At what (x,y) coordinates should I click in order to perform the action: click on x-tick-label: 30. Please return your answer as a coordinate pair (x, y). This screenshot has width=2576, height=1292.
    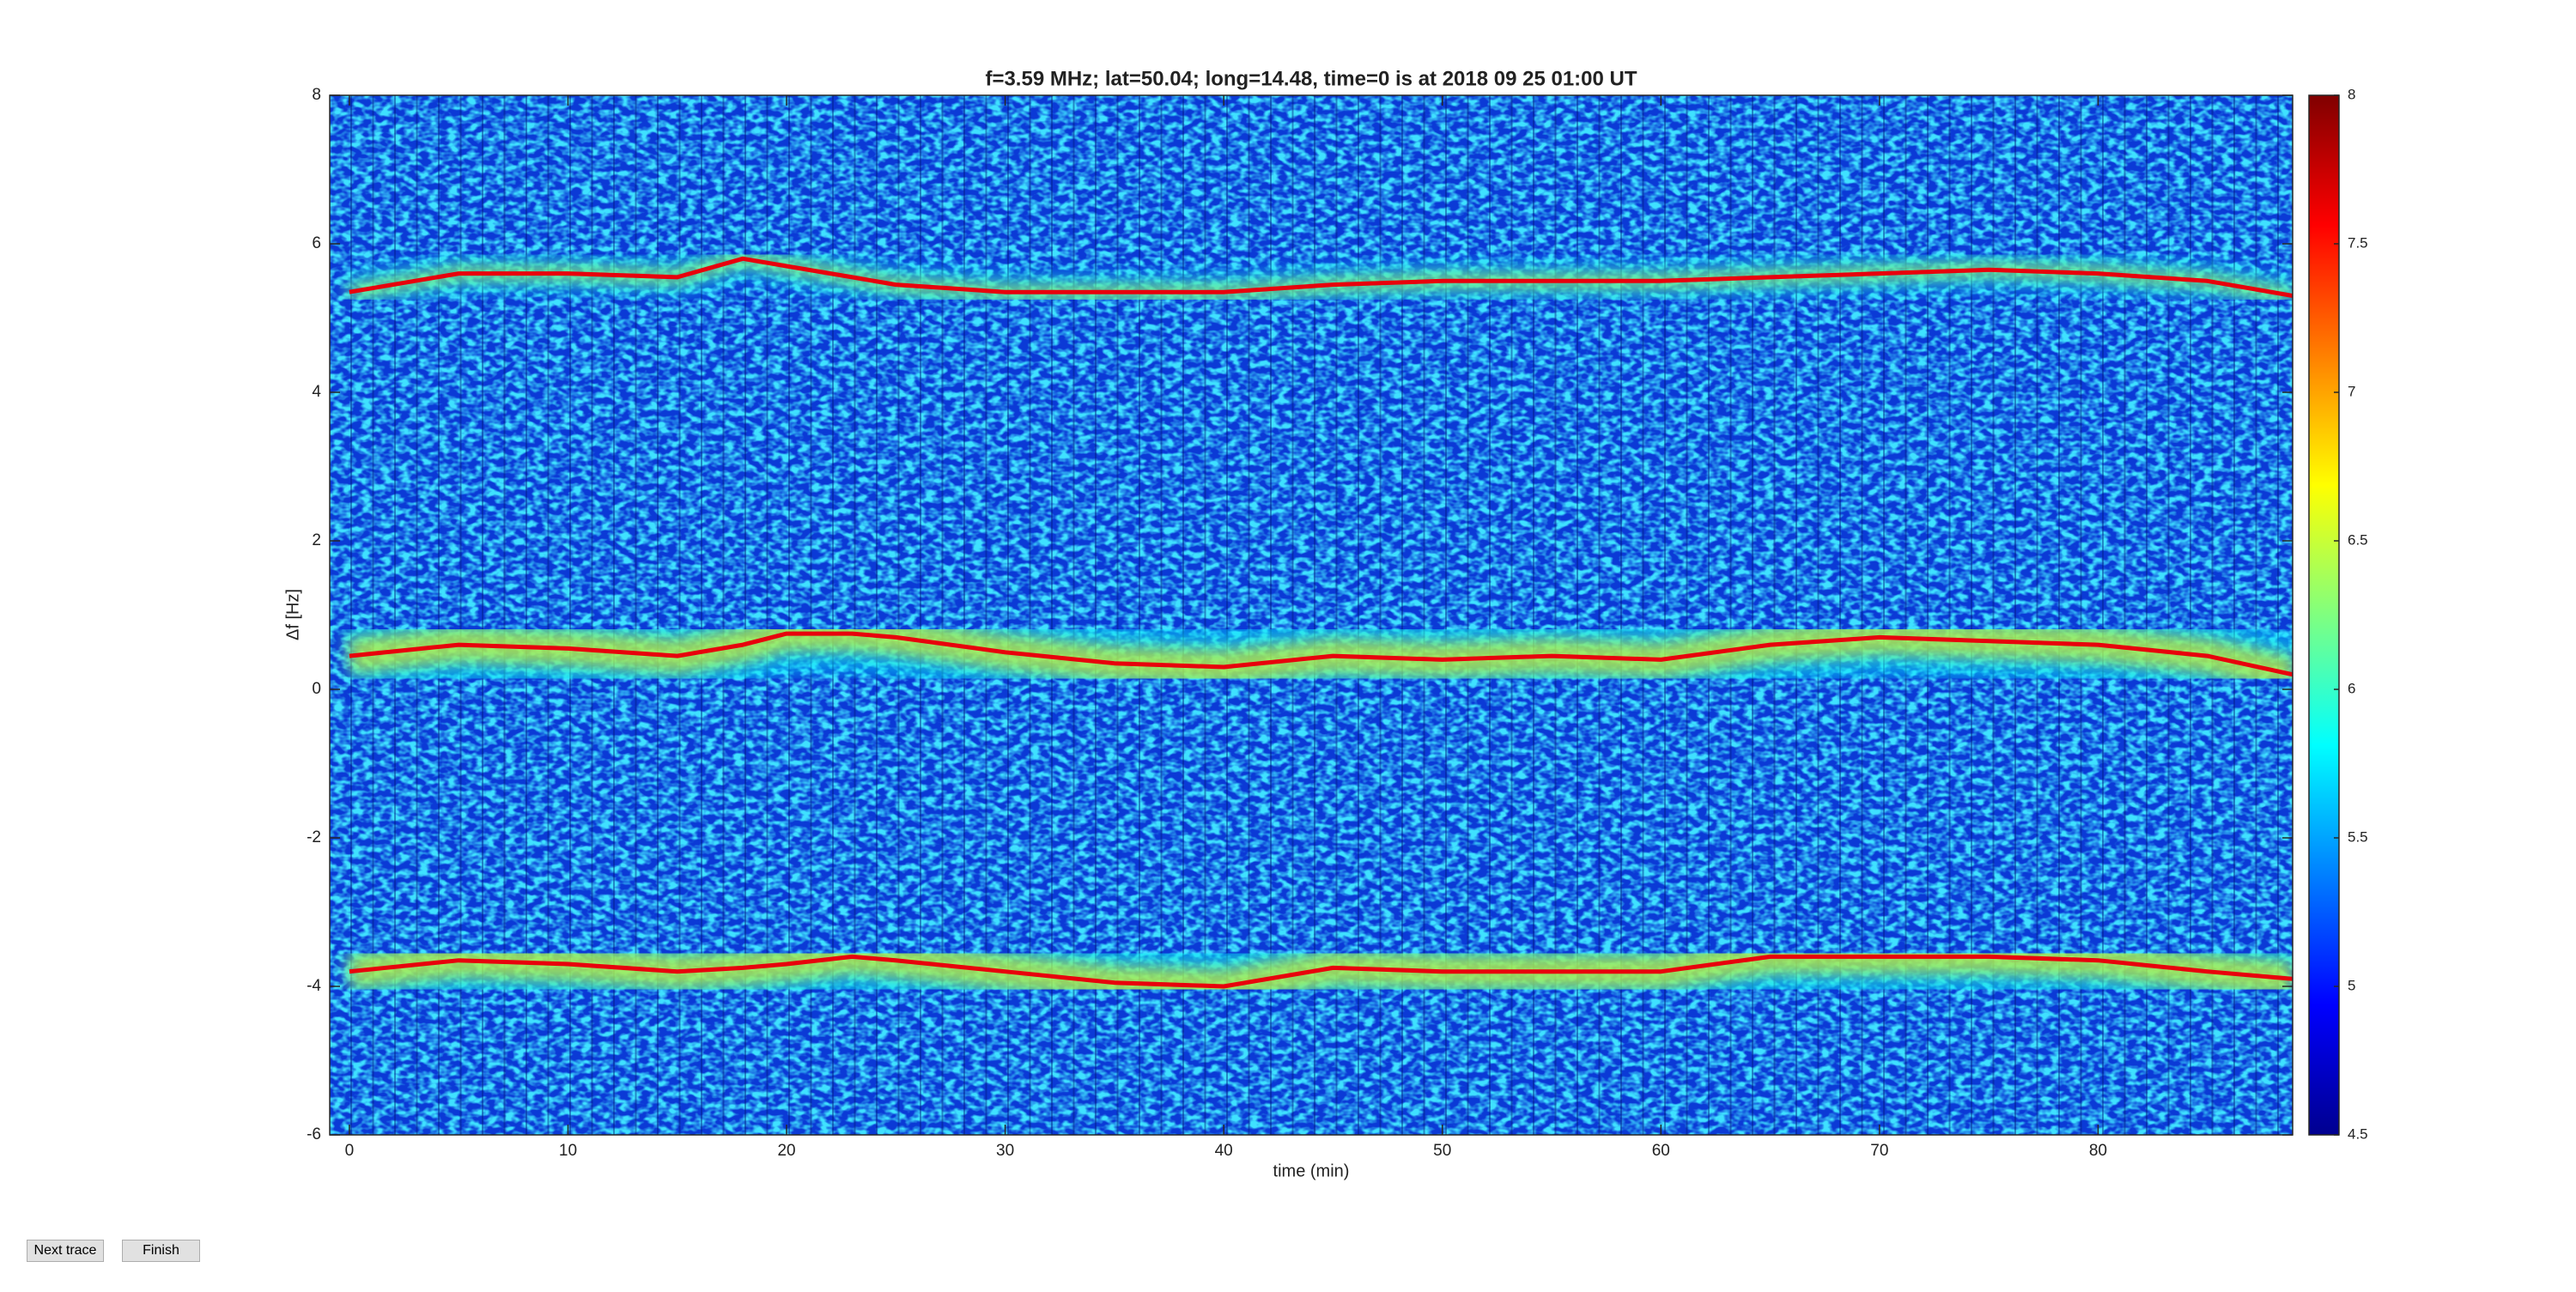
    Looking at the image, I should click on (1005, 1151).